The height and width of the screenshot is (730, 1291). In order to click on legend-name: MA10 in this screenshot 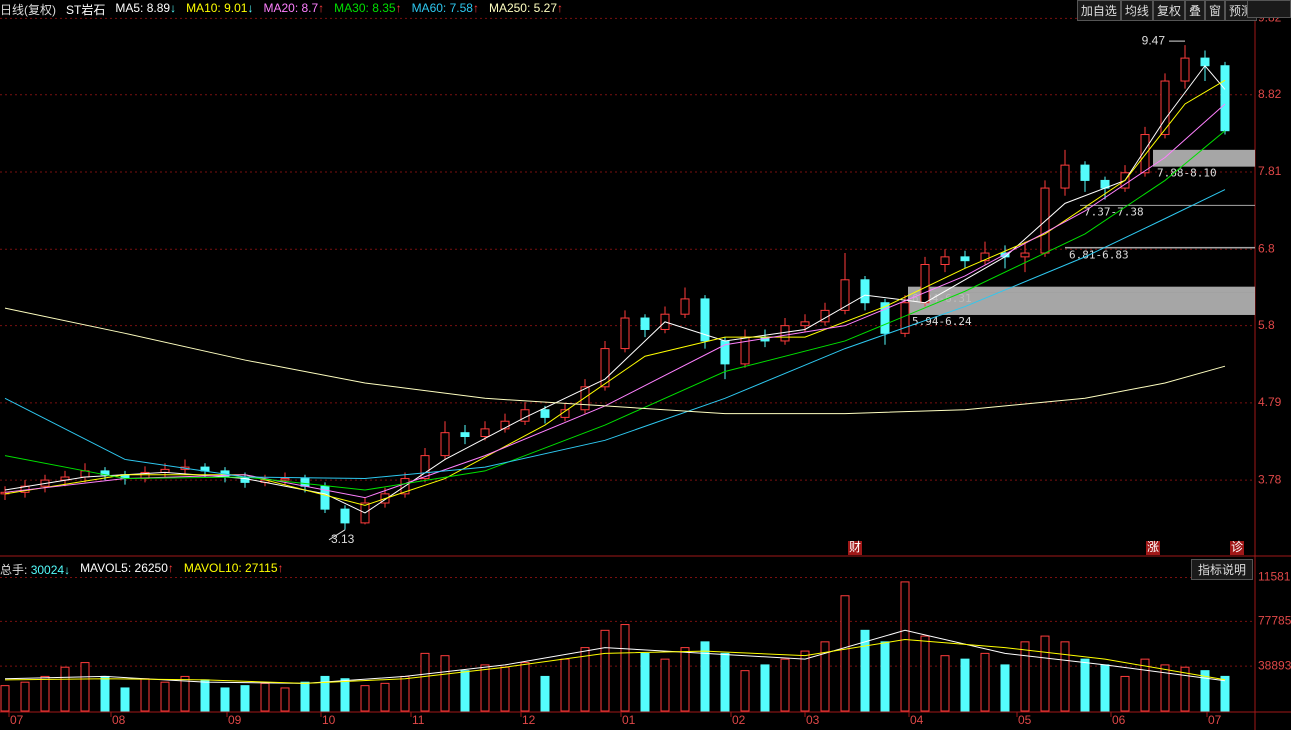, I will do `click(202, 8)`.